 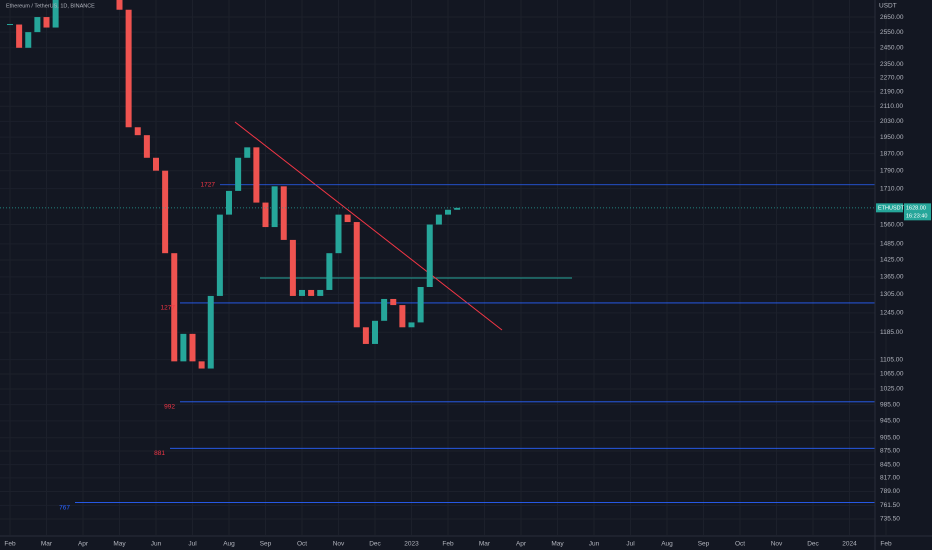 I want to click on y-tick-label: 1105.00, so click(x=891, y=359).